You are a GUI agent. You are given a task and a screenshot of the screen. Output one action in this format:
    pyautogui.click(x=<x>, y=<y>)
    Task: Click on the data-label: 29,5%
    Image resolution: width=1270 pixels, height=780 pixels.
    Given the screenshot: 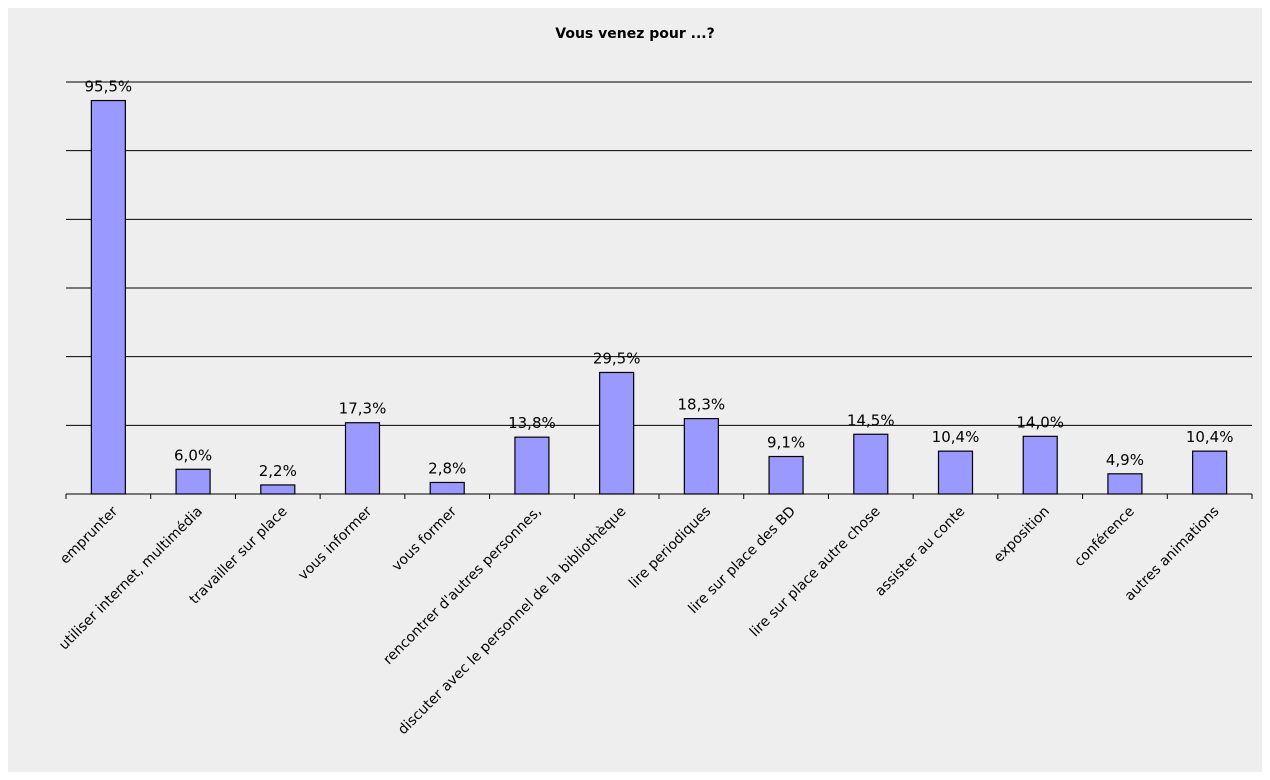 What is the action you would take?
    pyautogui.click(x=617, y=358)
    